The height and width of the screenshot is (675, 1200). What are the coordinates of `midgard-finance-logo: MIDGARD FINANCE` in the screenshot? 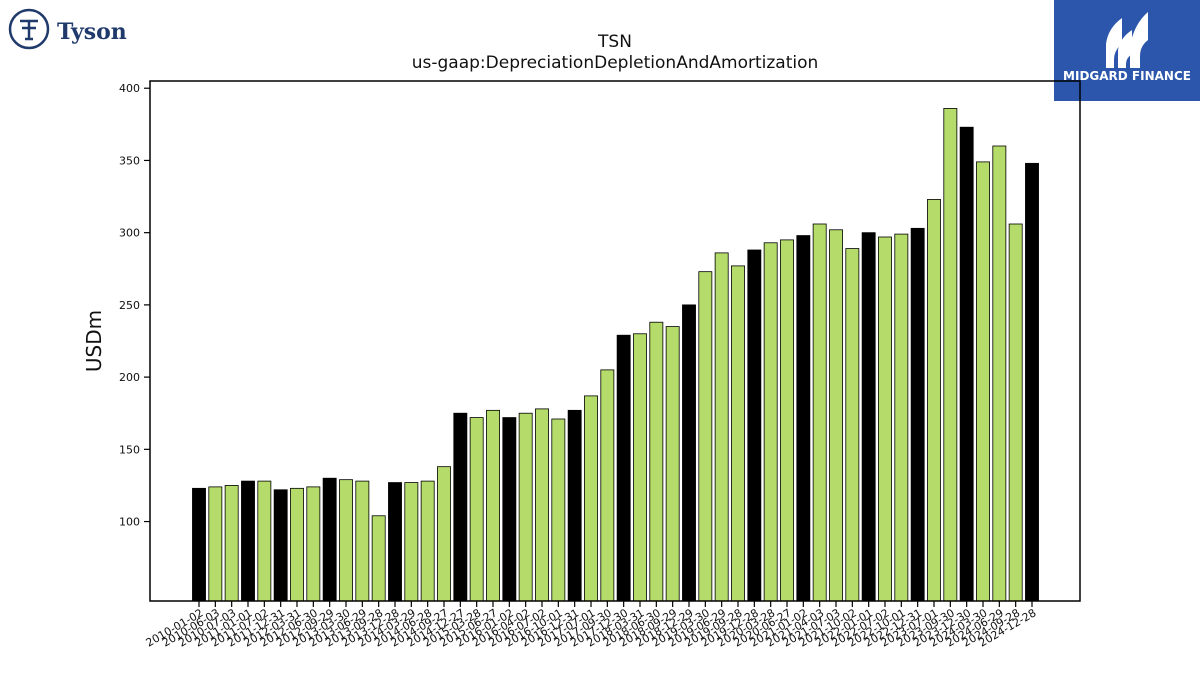 It's located at (1127, 50).